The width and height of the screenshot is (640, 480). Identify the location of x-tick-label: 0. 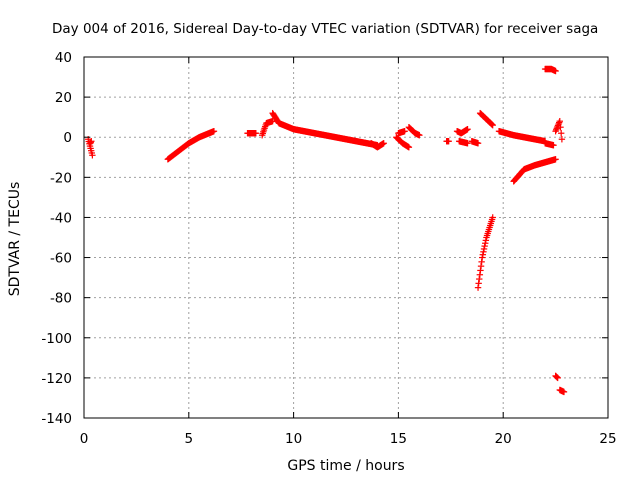
(84, 439).